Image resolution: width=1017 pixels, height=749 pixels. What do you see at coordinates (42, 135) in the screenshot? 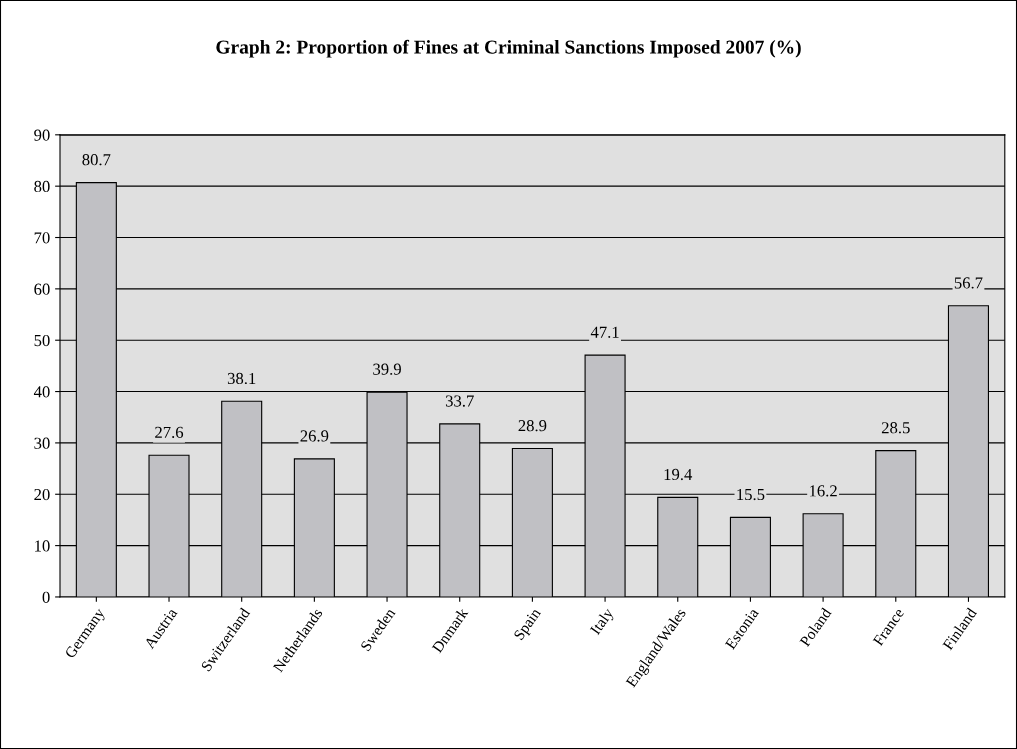
I see `y-tick-label: 90` at bounding box center [42, 135].